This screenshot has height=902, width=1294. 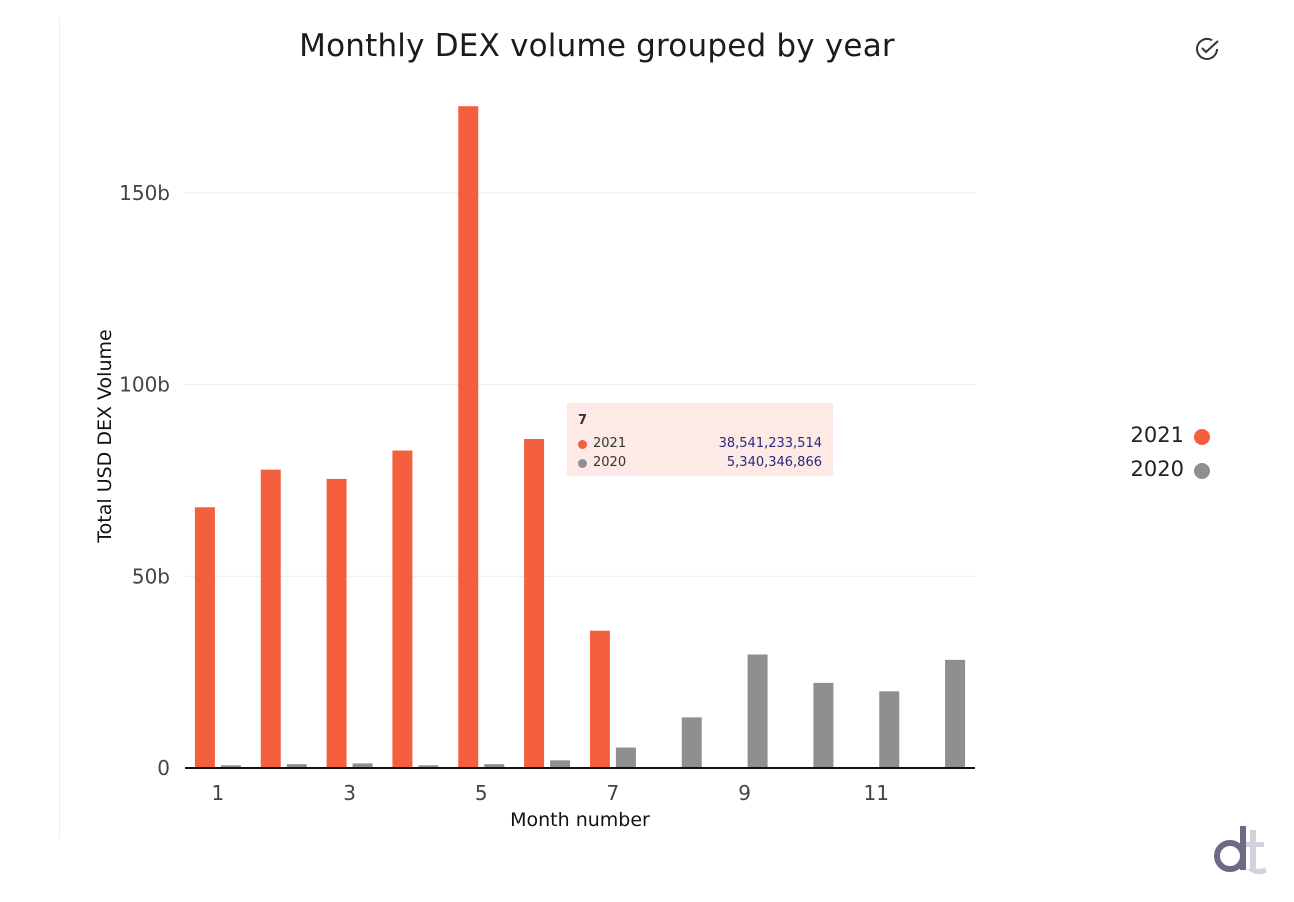 What do you see at coordinates (597, 46) in the screenshot?
I see `chart-title: Monthly DEX volume grouped by year` at bounding box center [597, 46].